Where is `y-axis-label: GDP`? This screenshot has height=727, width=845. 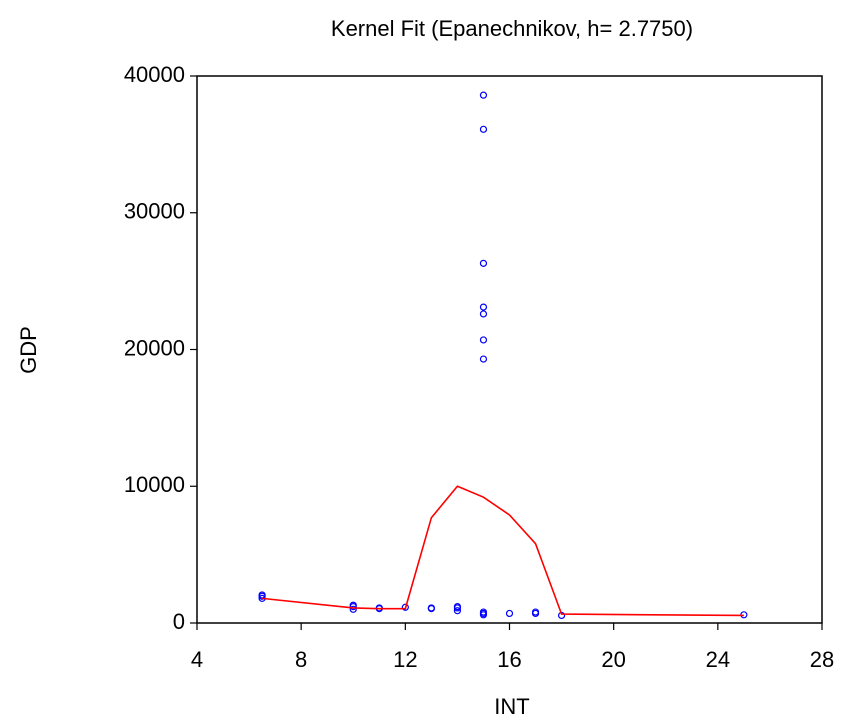 y-axis-label: GDP is located at coordinates (28, 350).